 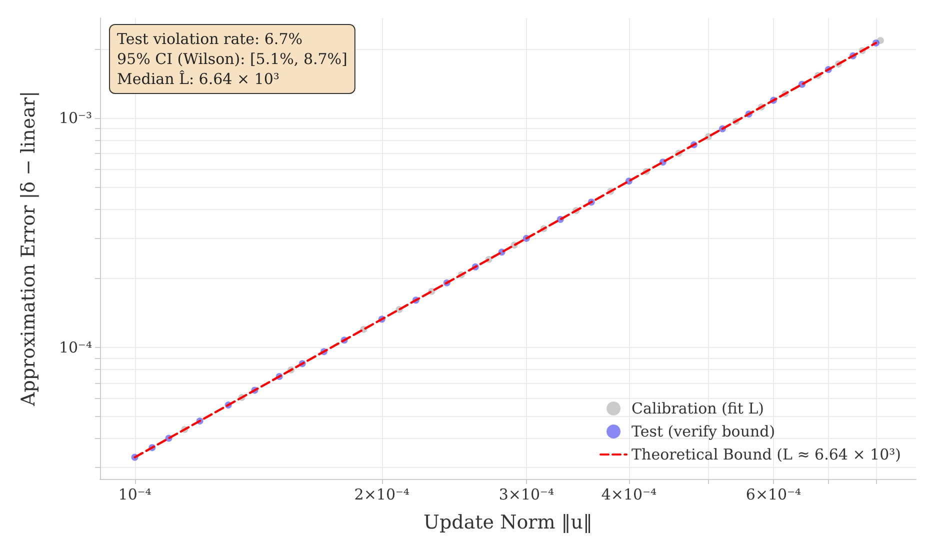 I want to click on annotation: Test violation rate: 6.7%, so click(x=209, y=39).